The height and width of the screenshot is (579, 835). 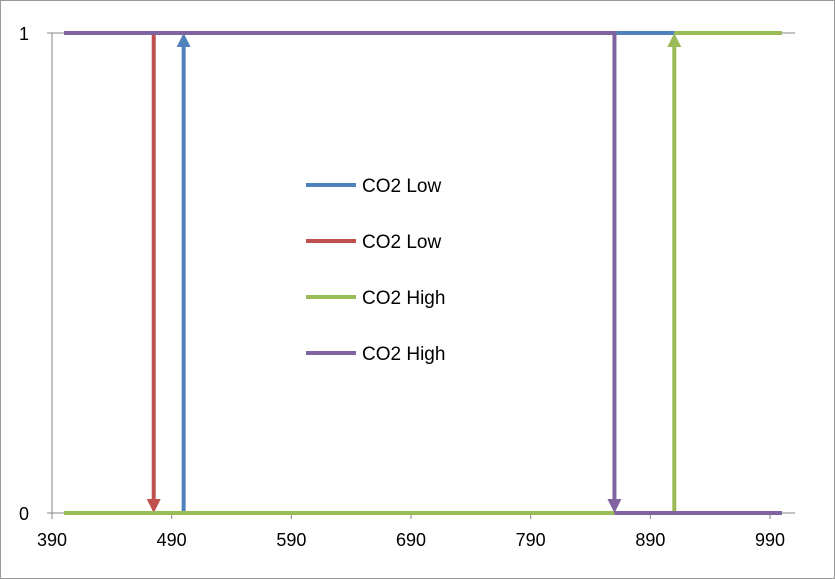 What do you see at coordinates (650, 540) in the screenshot?
I see `x-tick-label: 890` at bounding box center [650, 540].